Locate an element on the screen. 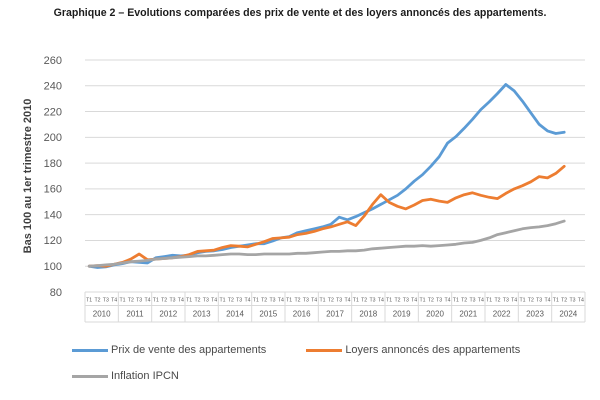  legend-label: Loyers annoncés des appartements is located at coordinates (433, 350).